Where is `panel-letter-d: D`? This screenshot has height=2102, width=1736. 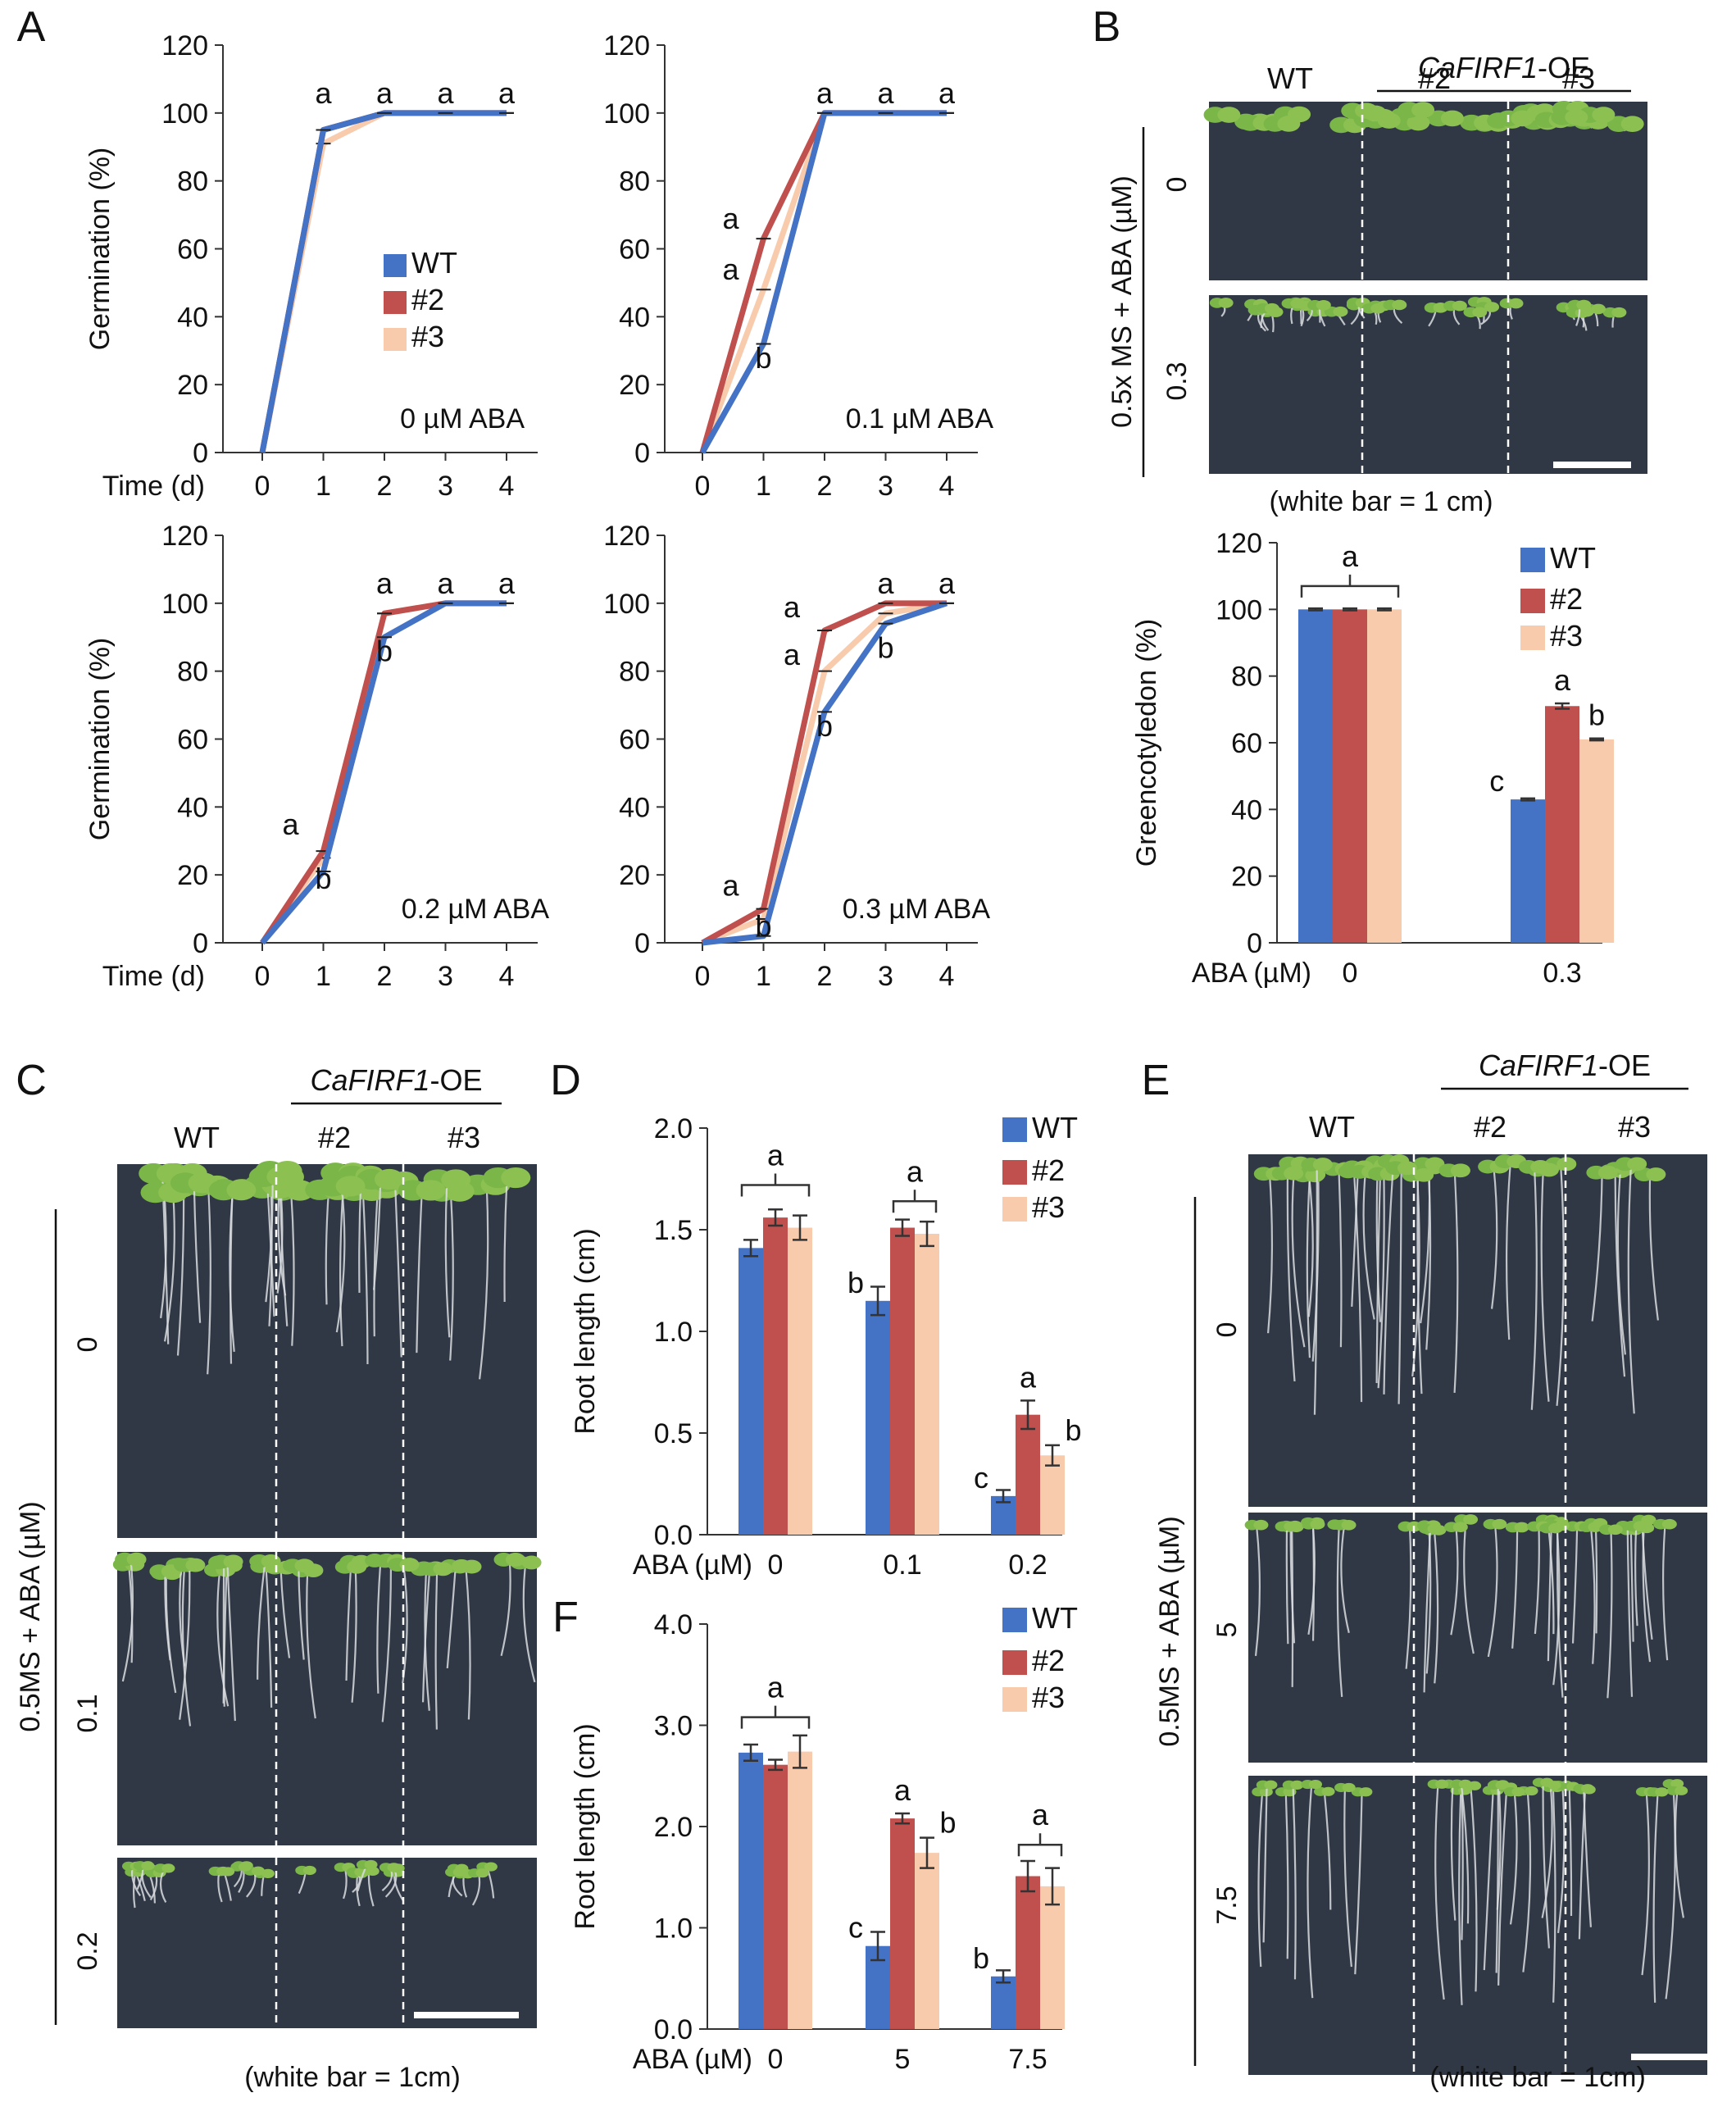 panel-letter-d: D is located at coordinates (565, 1080).